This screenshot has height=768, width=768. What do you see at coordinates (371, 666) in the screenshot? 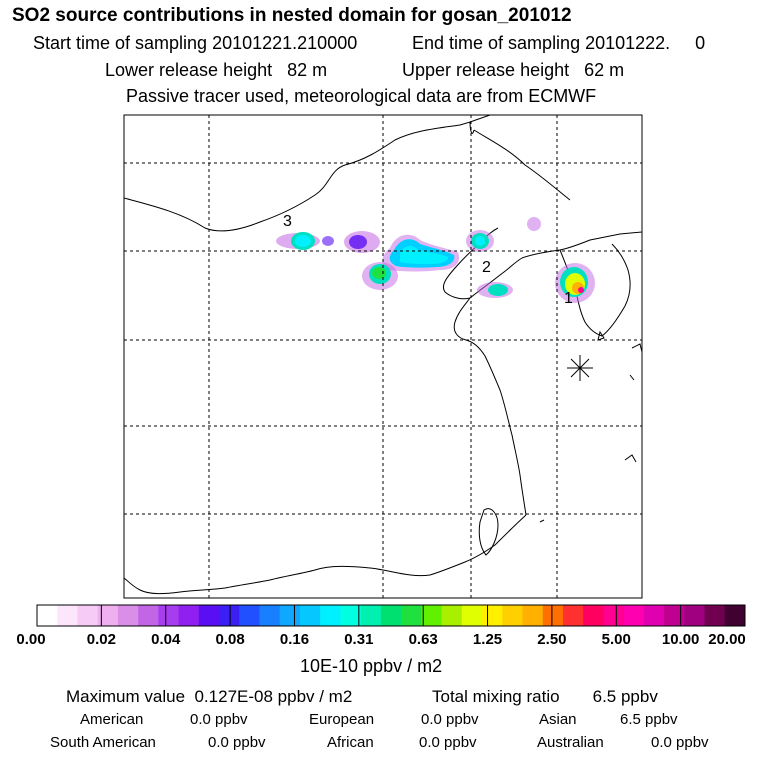
I see `colorbar-units: 10E-10 ppbv / m2` at bounding box center [371, 666].